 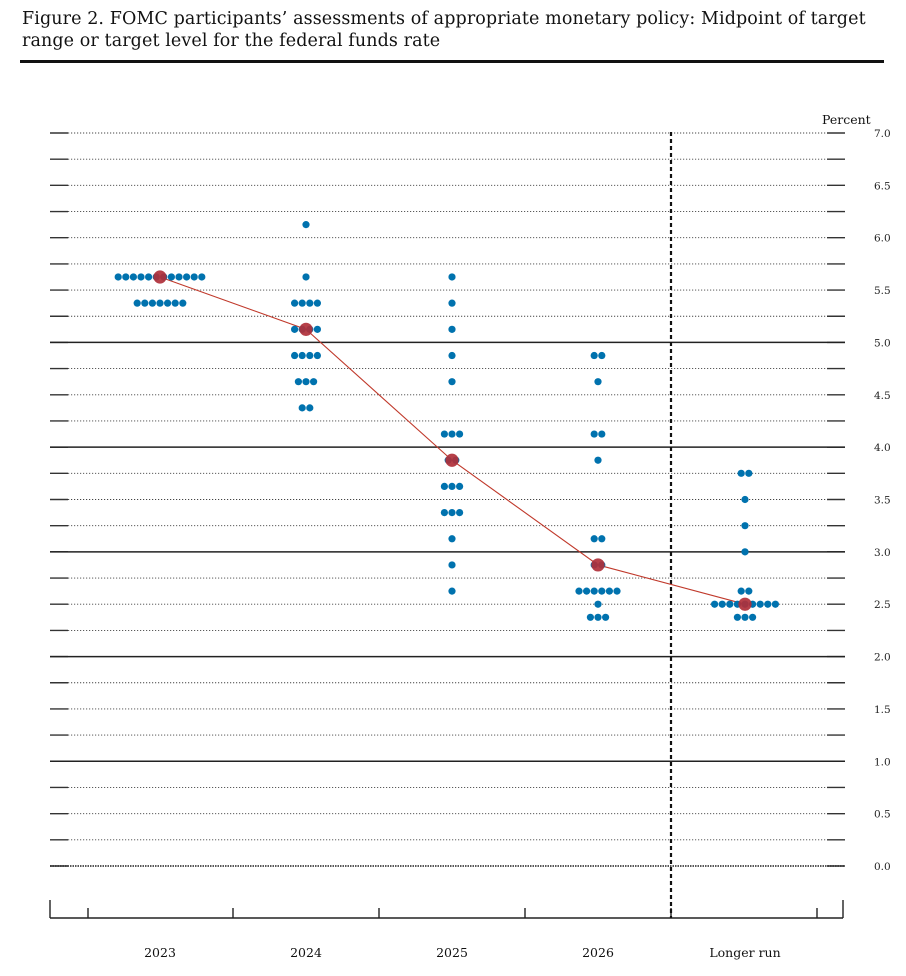 What do you see at coordinates (882, 239) in the screenshot?
I see `y-tick-label: 6.0` at bounding box center [882, 239].